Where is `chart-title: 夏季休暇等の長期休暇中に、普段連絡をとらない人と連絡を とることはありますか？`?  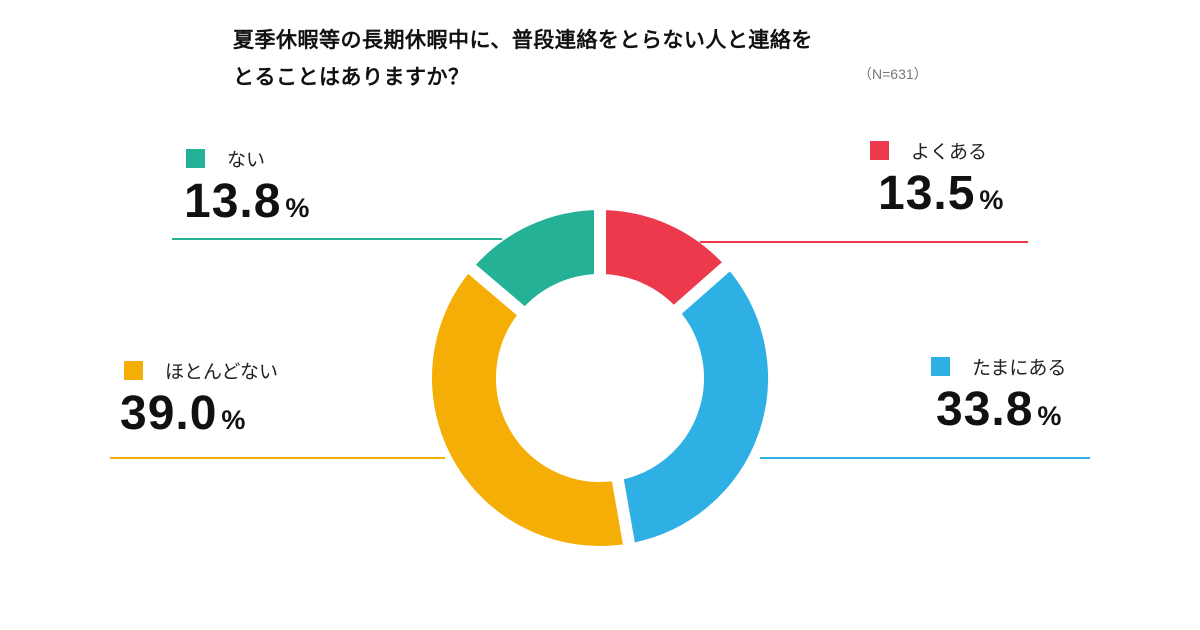
chart-title: 夏季休暇等の長期休暇中に、普段連絡をとらない人と連絡を とることはありますか？ is located at coordinates (593, 59).